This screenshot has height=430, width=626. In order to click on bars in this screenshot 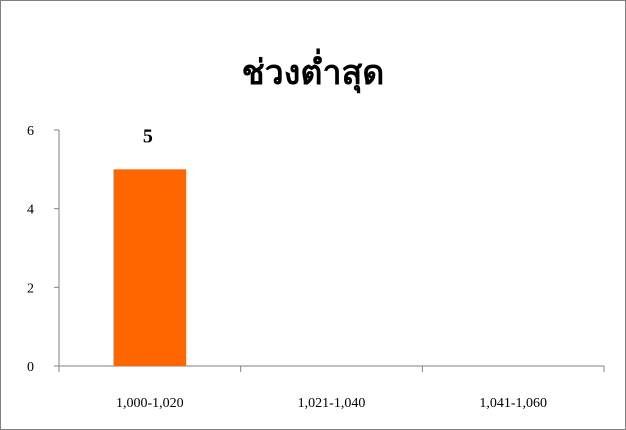, I will do `click(150, 267)`.